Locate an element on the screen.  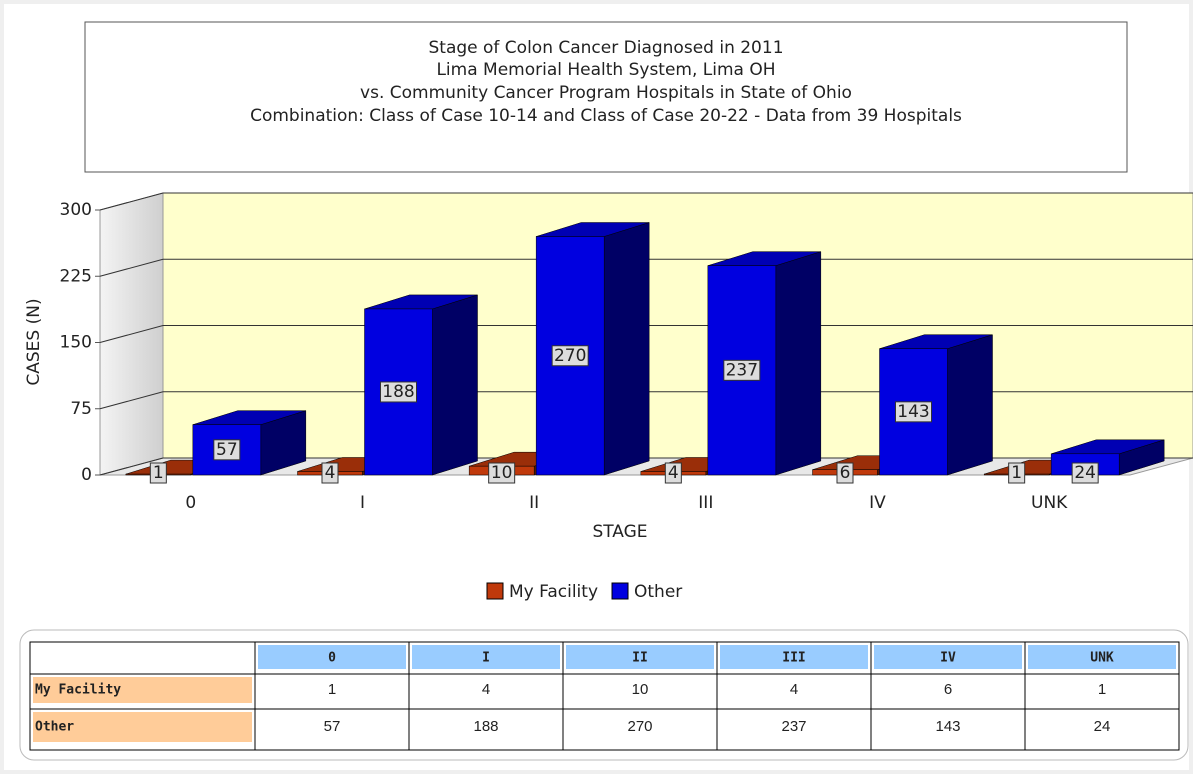
legend: My Facility Other is located at coordinates (584, 592).